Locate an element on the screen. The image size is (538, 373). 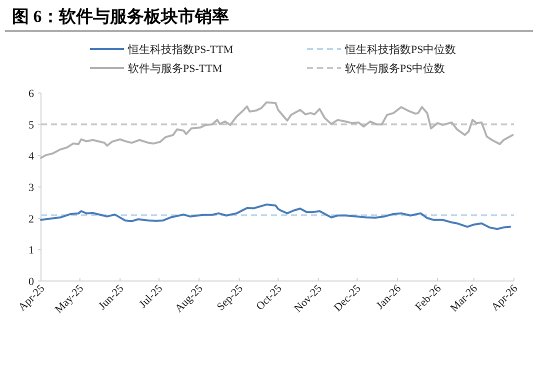
y-tick-label: 1 is located at coordinates (31, 250).